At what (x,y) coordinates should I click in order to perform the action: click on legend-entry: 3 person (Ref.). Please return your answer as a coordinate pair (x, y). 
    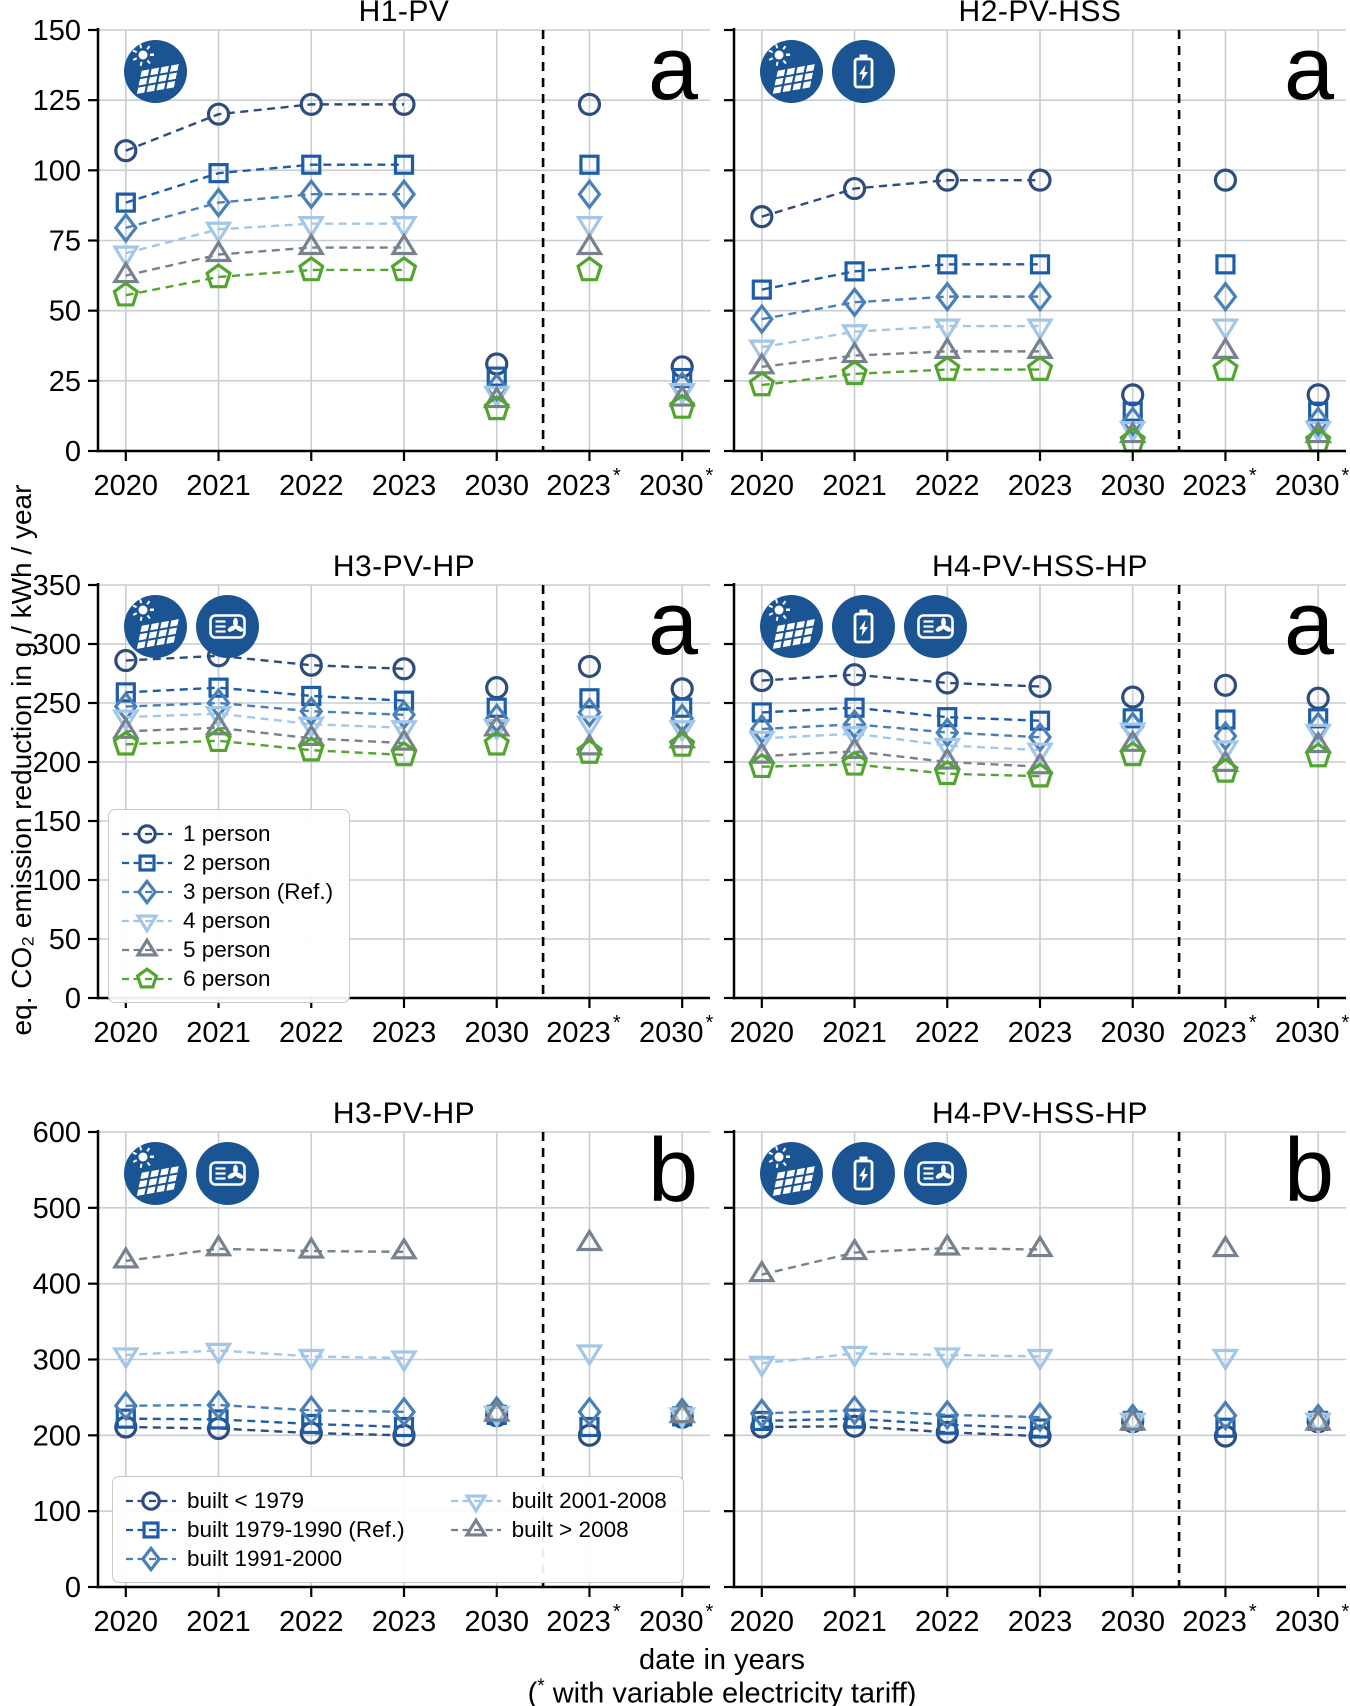
    Looking at the image, I should click on (226, 891).